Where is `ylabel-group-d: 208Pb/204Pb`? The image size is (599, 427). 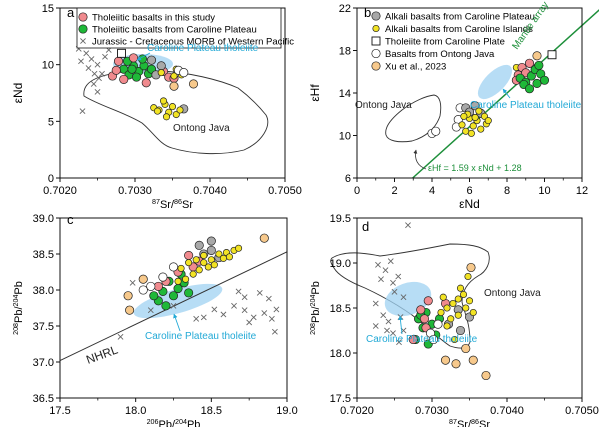
ylabel-group-d: 208Pb/204Pb is located at coordinates (315, 308).